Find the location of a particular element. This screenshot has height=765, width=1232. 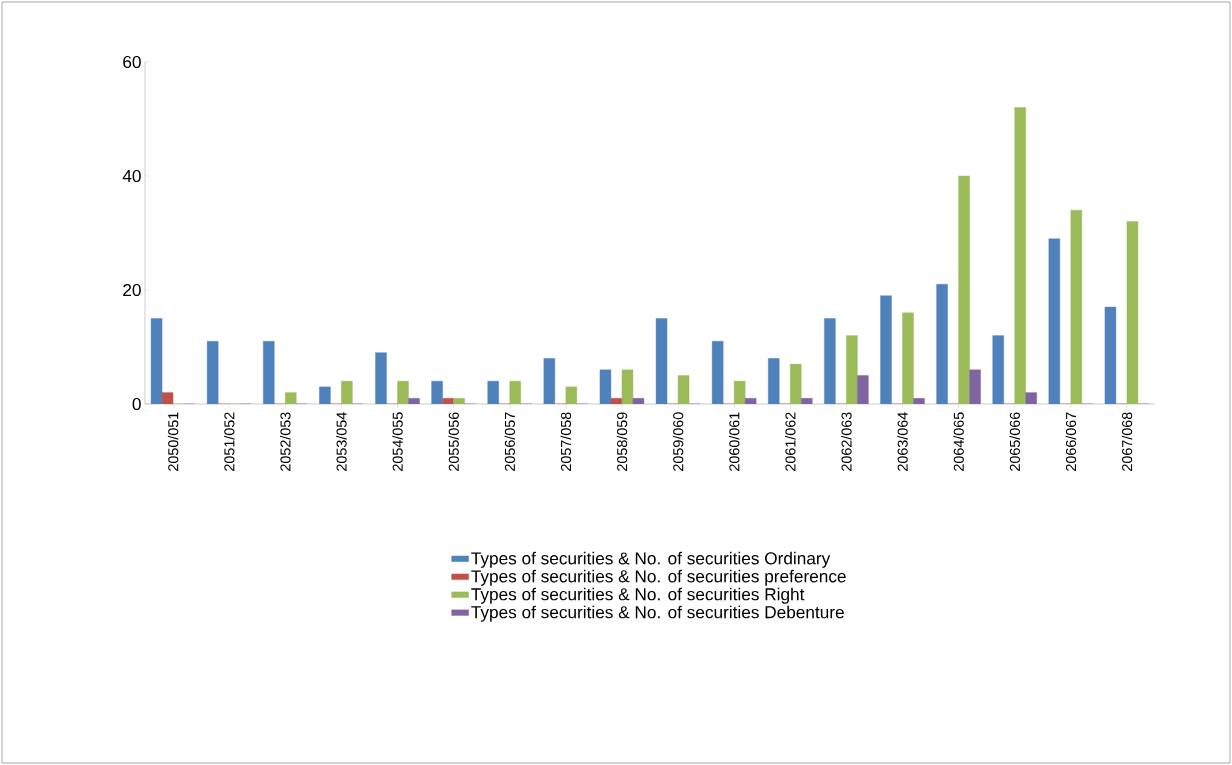

y-tick-label: 20 is located at coordinates (132, 290).